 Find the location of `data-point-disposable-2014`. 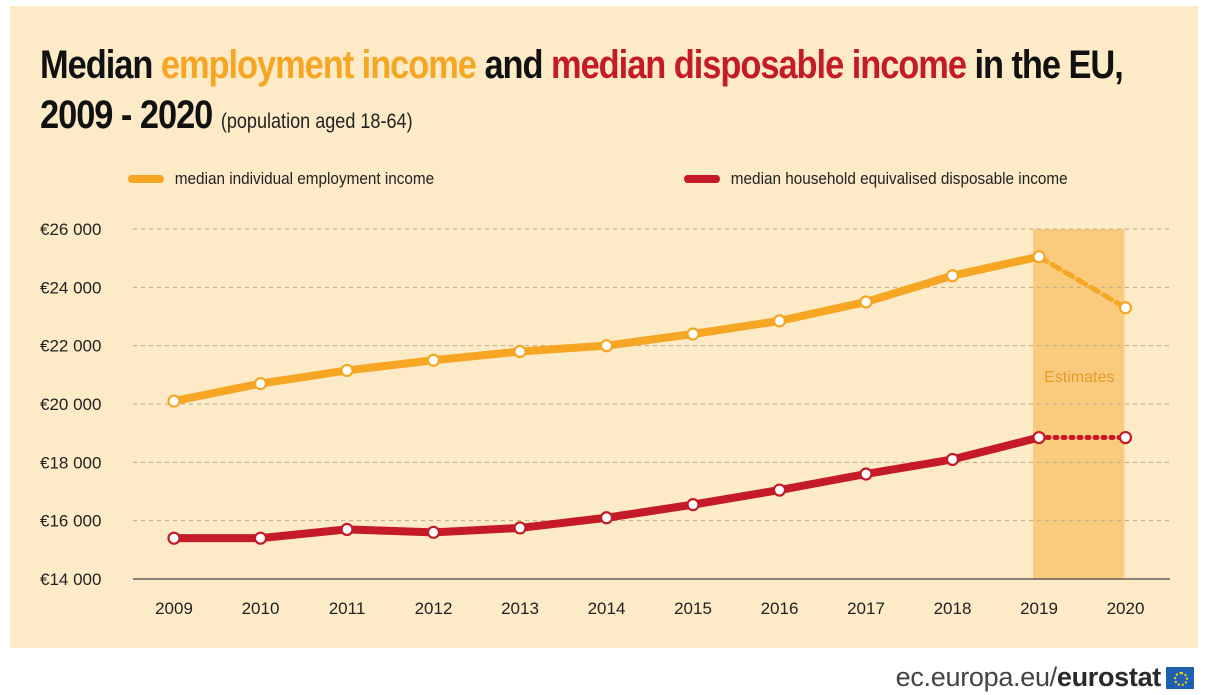

data-point-disposable-2014 is located at coordinates (606, 518).